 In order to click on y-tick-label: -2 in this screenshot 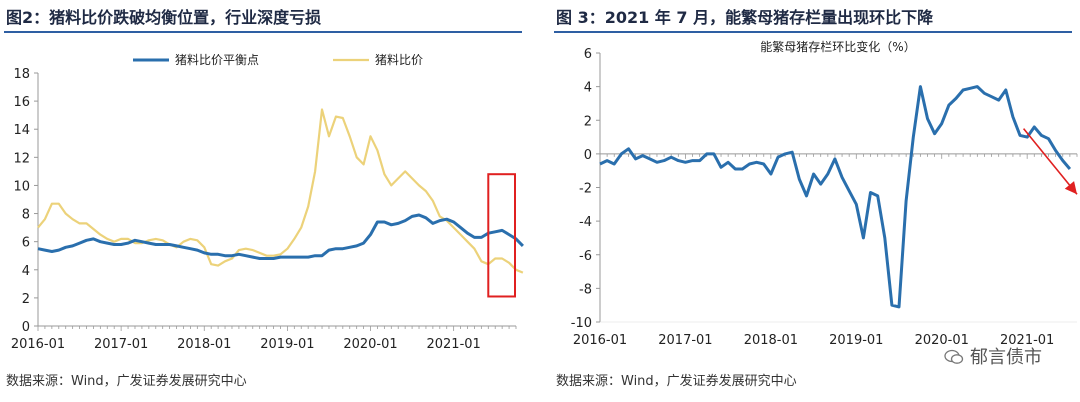, I will do `click(585, 189)`.